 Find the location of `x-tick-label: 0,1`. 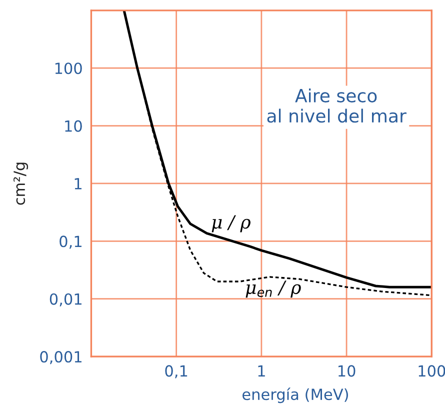

x-tick-label: 0,1 is located at coordinates (176, 371).